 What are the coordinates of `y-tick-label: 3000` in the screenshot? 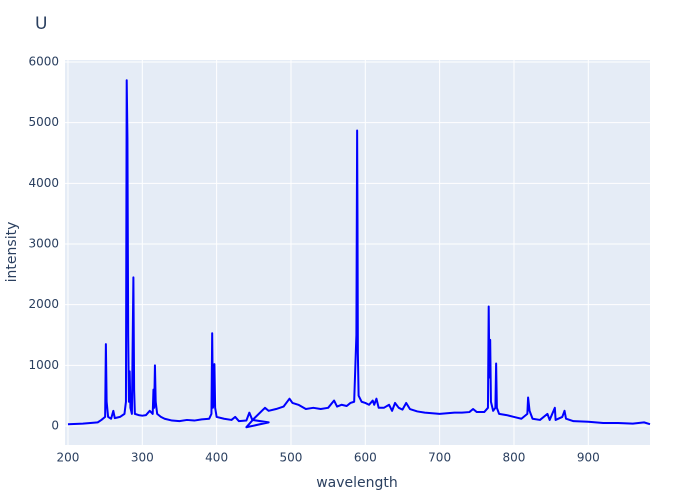 It's located at (43, 244).